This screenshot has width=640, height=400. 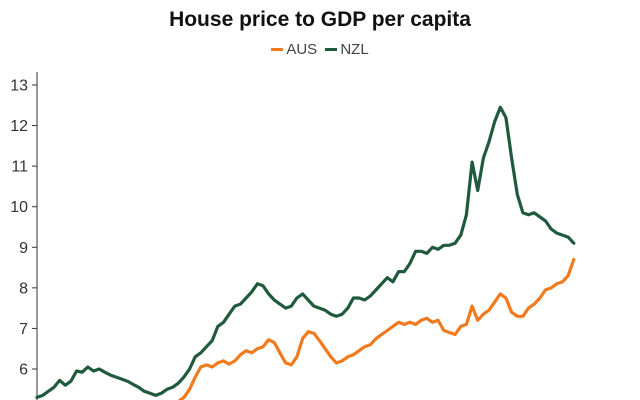 What do you see at coordinates (19, 126) in the screenshot?
I see `y-tick-label-12: 12` at bounding box center [19, 126].